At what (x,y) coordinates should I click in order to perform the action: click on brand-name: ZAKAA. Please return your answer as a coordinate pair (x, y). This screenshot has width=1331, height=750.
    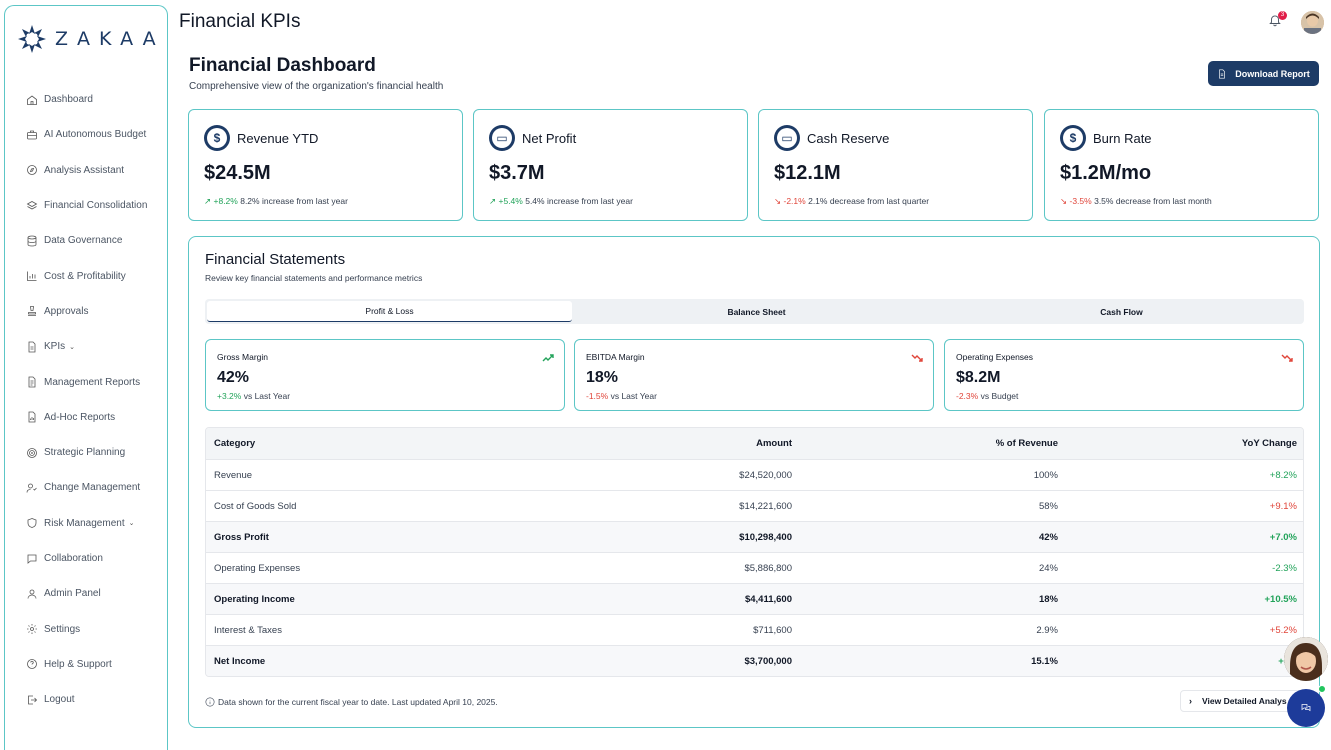
    Looking at the image, I should click on (110, 39).